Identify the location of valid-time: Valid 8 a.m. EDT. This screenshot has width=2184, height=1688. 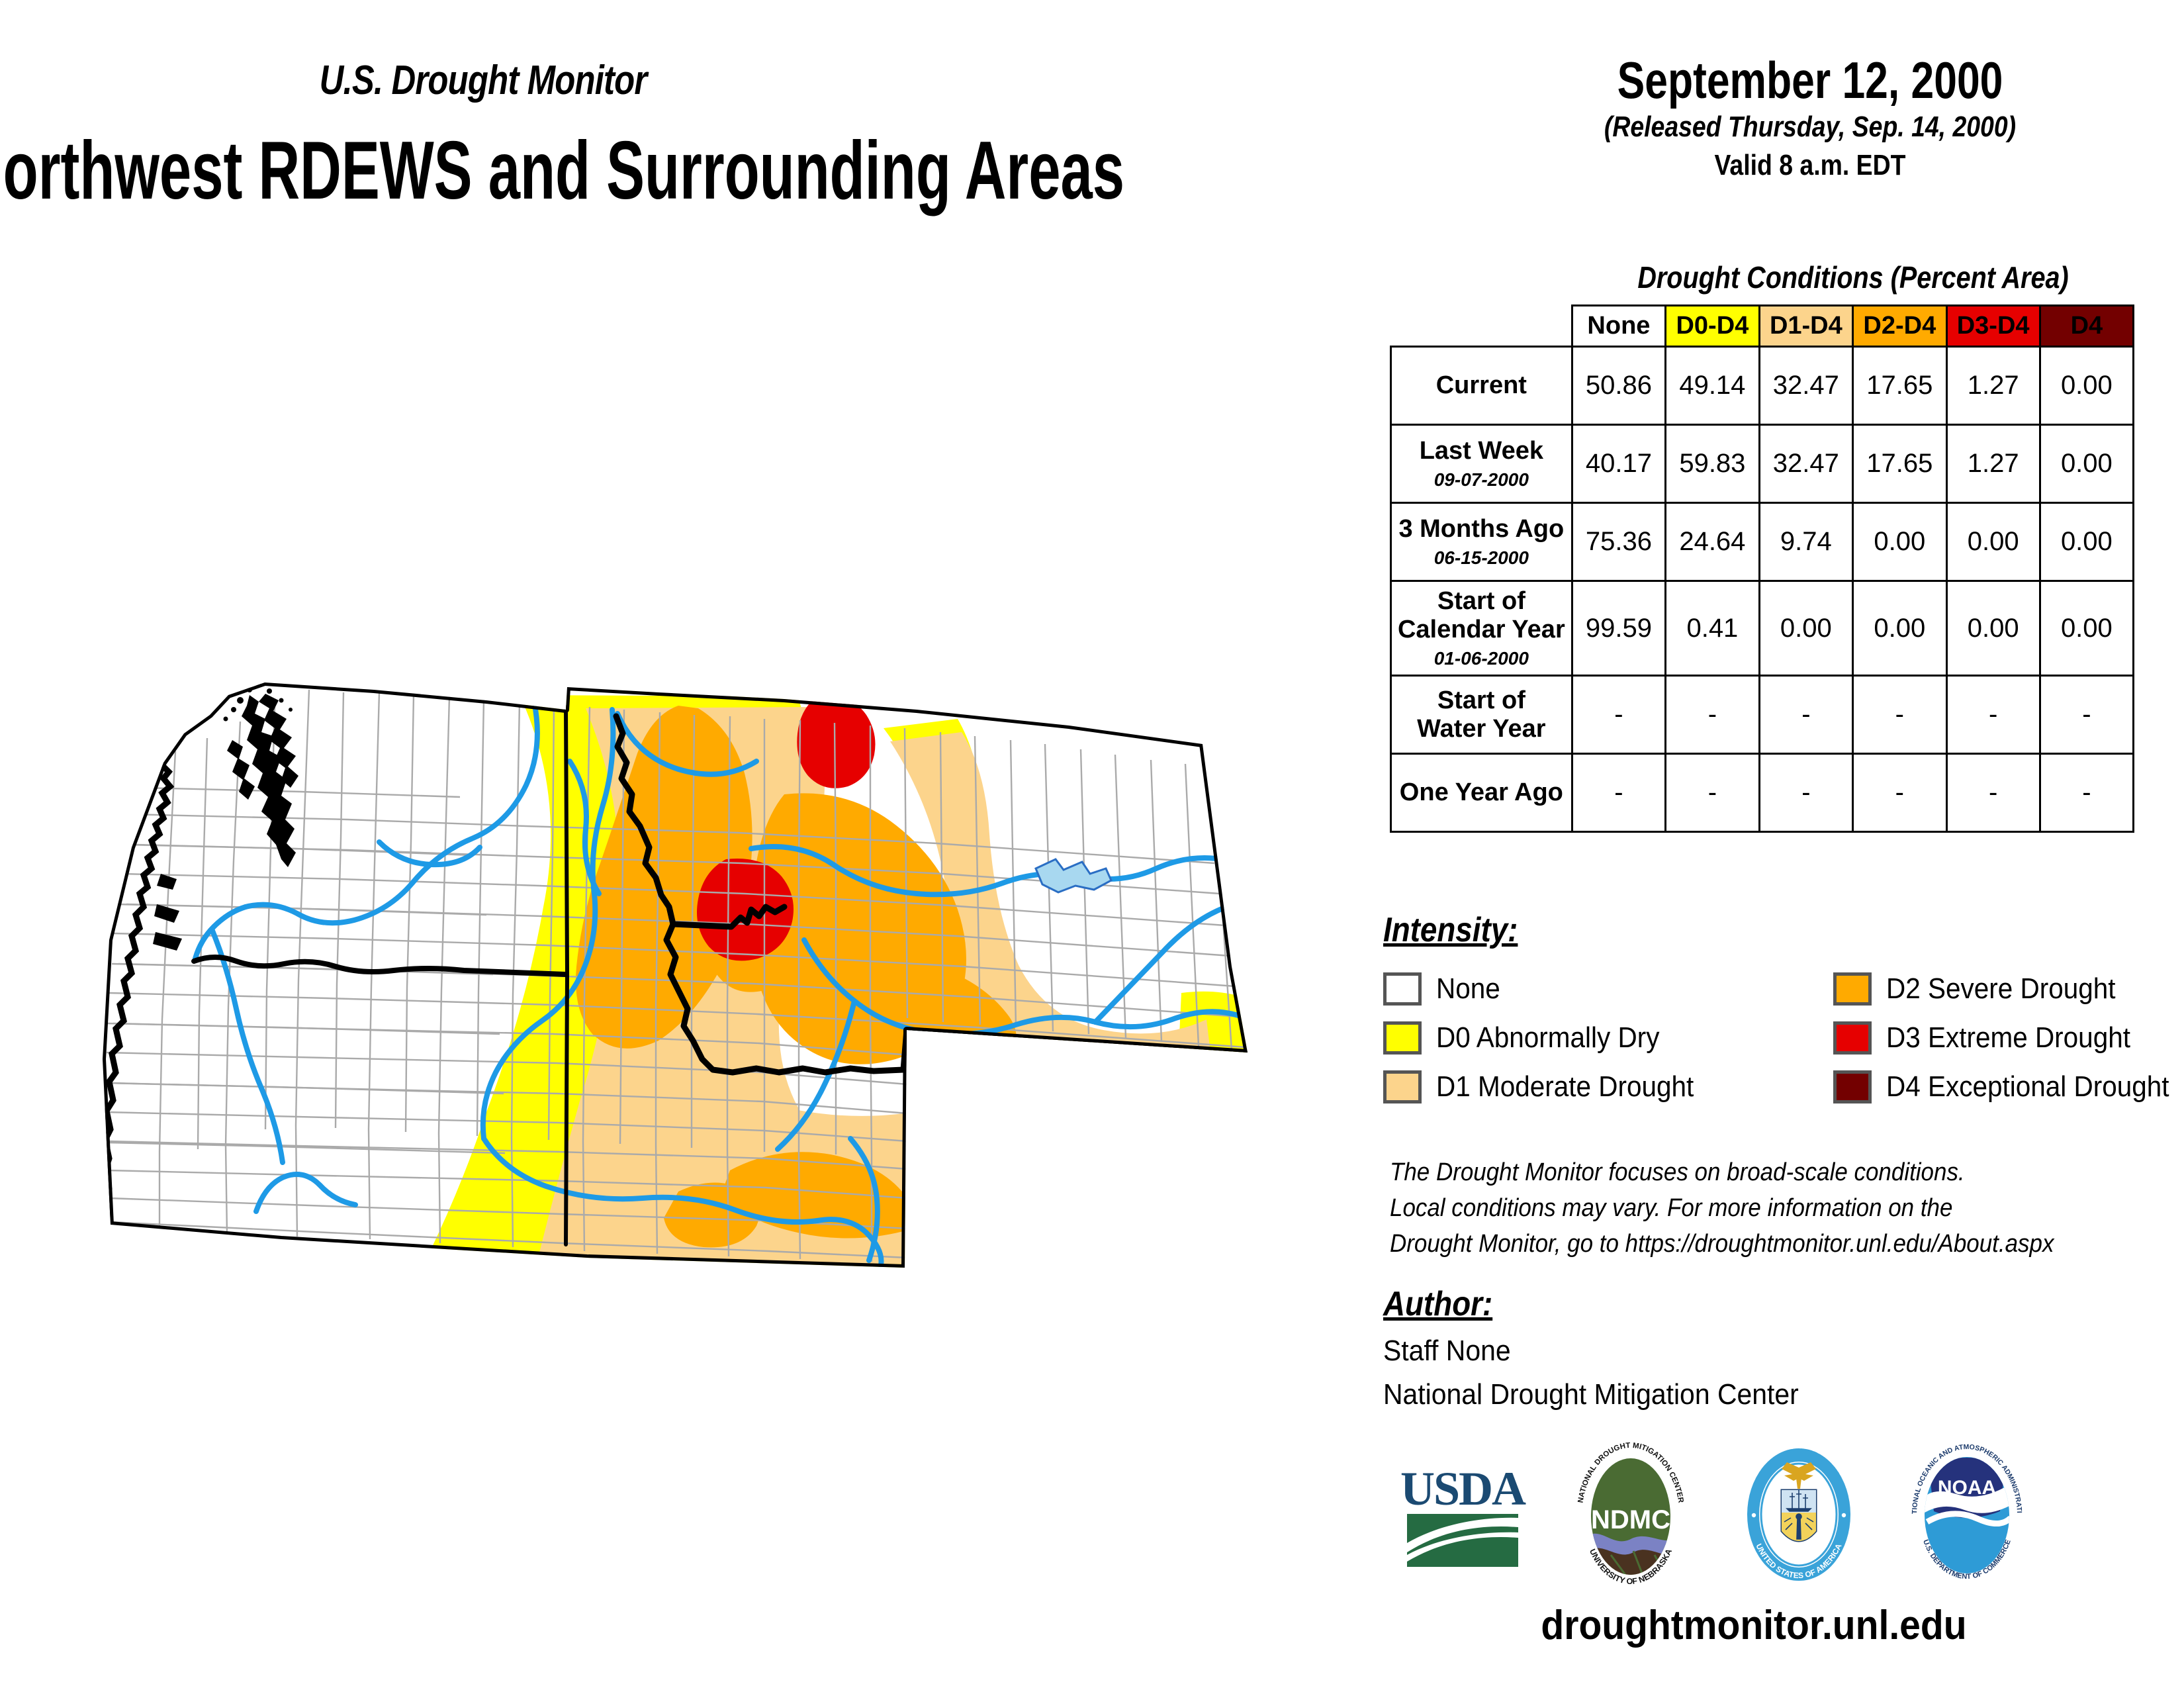
(1810, 165).